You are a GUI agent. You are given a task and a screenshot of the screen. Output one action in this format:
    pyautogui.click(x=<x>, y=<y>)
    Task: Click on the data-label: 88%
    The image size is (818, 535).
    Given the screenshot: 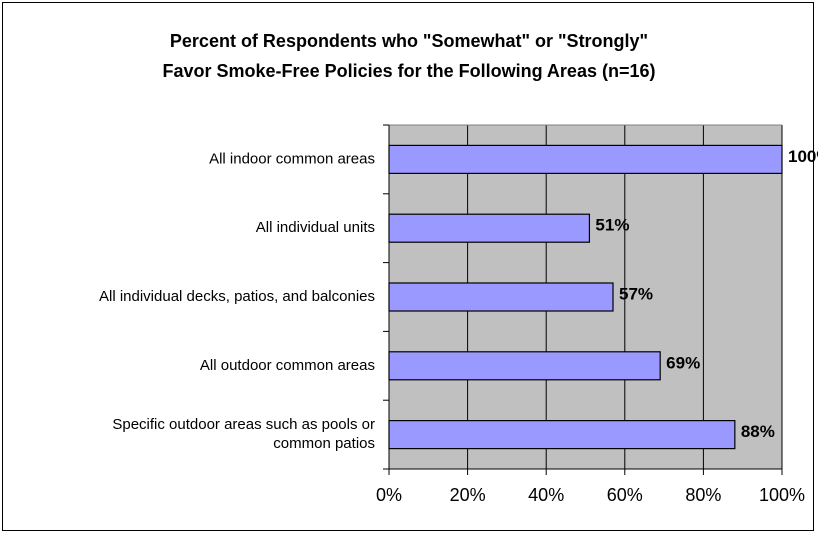 What is the action you would take?
    pyautogui.click(x=758, y=431)
    